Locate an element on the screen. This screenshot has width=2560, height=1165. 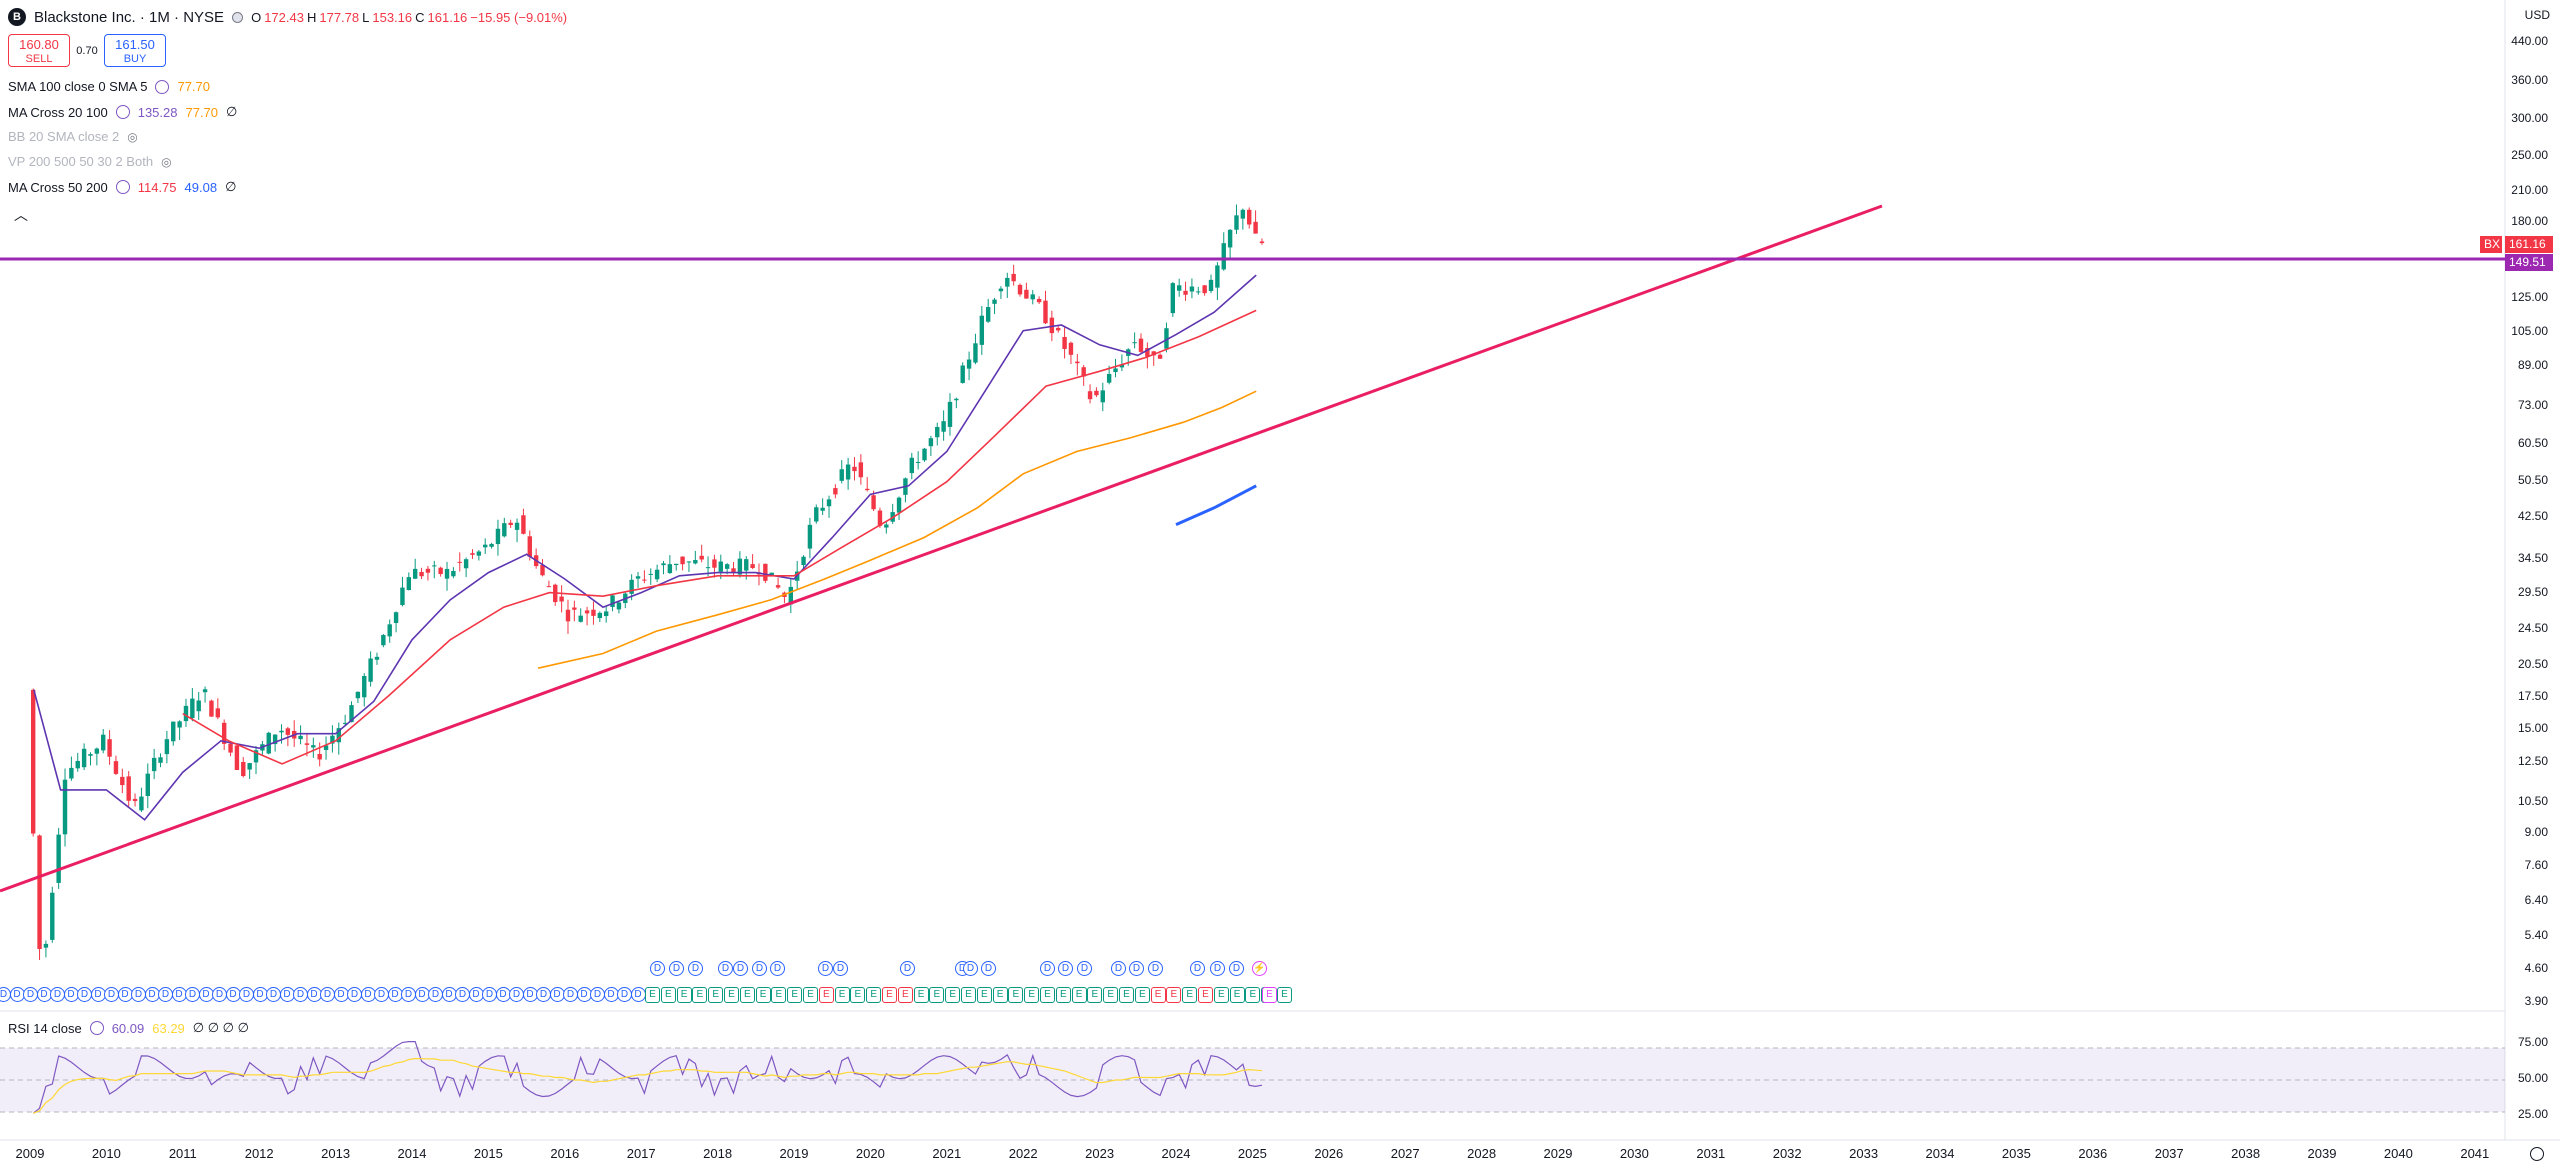
indicator-bb: BB 20 SMA close 2 ◎ is located at coordinates (73, 136).